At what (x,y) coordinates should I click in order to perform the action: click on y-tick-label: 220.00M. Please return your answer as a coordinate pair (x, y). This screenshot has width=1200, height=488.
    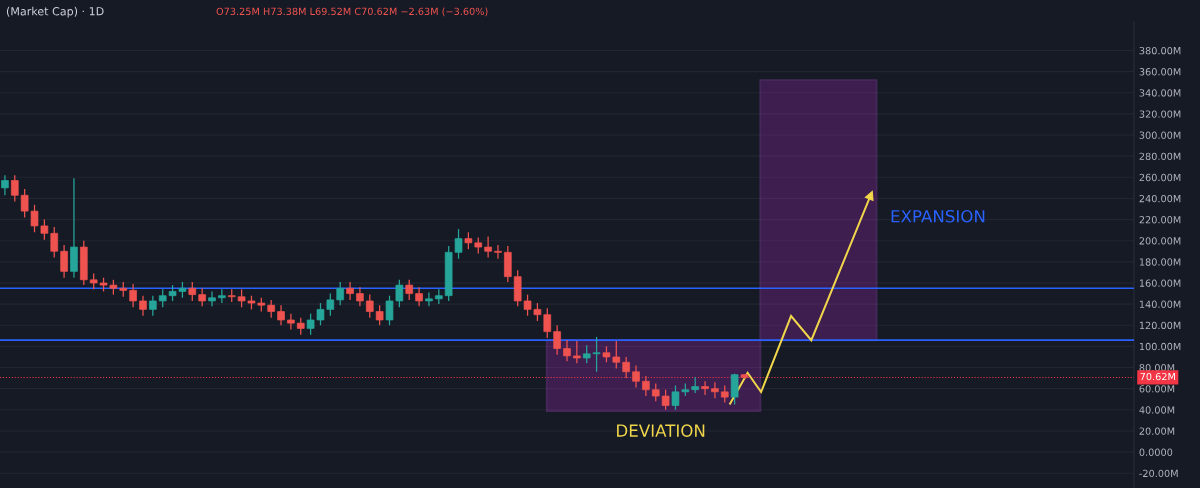
    Looking at the image, I should click on (1160, 220).